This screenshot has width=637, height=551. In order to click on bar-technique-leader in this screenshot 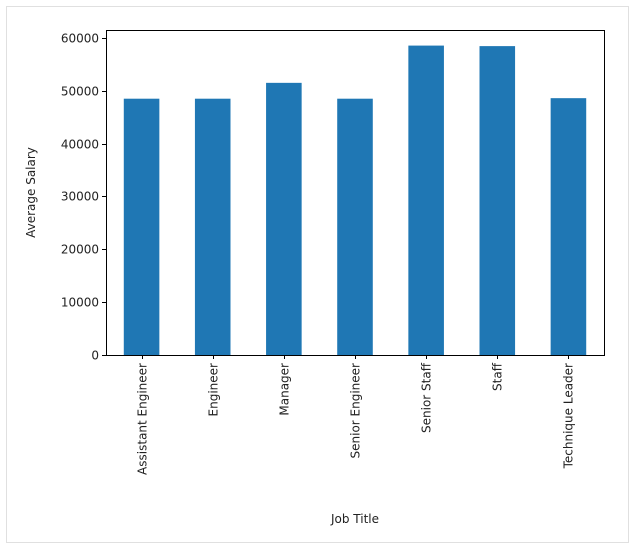, I will do `click(568, 227)`.